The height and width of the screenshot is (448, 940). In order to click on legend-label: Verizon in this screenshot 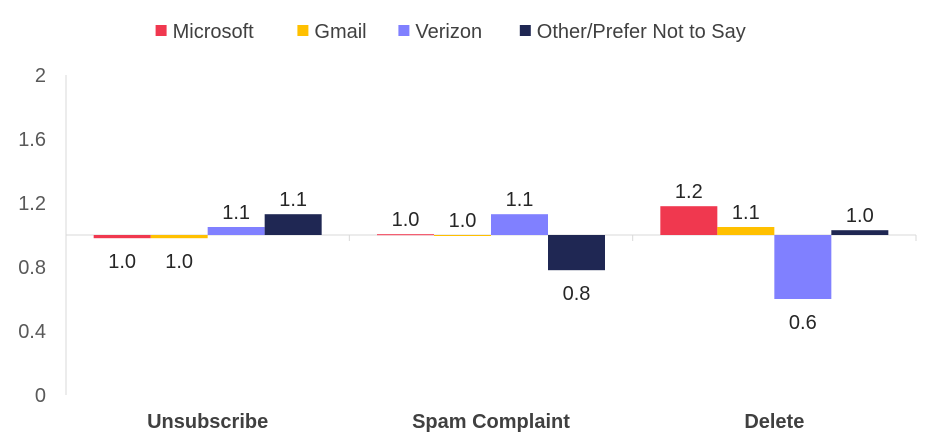, I will do `click(448, 32)`.